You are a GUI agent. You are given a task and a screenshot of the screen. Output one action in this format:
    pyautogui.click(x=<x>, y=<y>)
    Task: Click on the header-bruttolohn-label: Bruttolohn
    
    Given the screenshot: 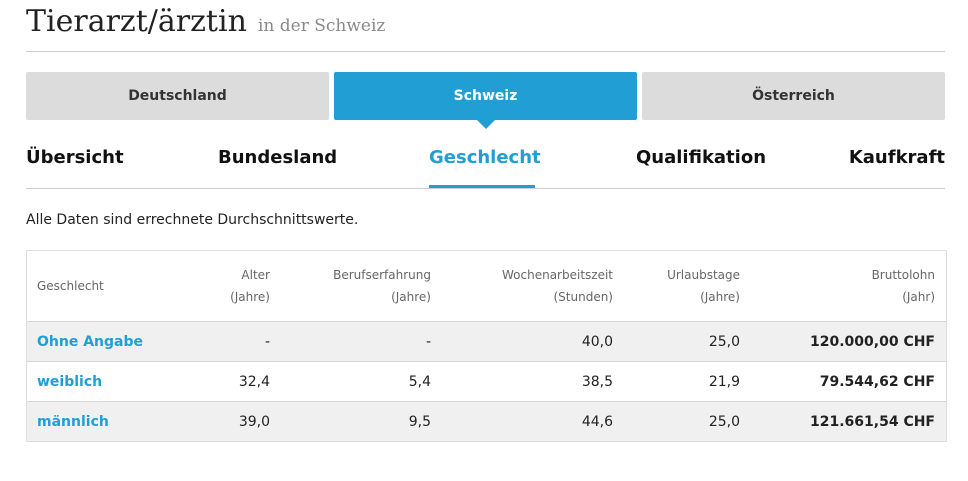 What is the action you would take?
    pyautogui.click(x=903, y=275)
    